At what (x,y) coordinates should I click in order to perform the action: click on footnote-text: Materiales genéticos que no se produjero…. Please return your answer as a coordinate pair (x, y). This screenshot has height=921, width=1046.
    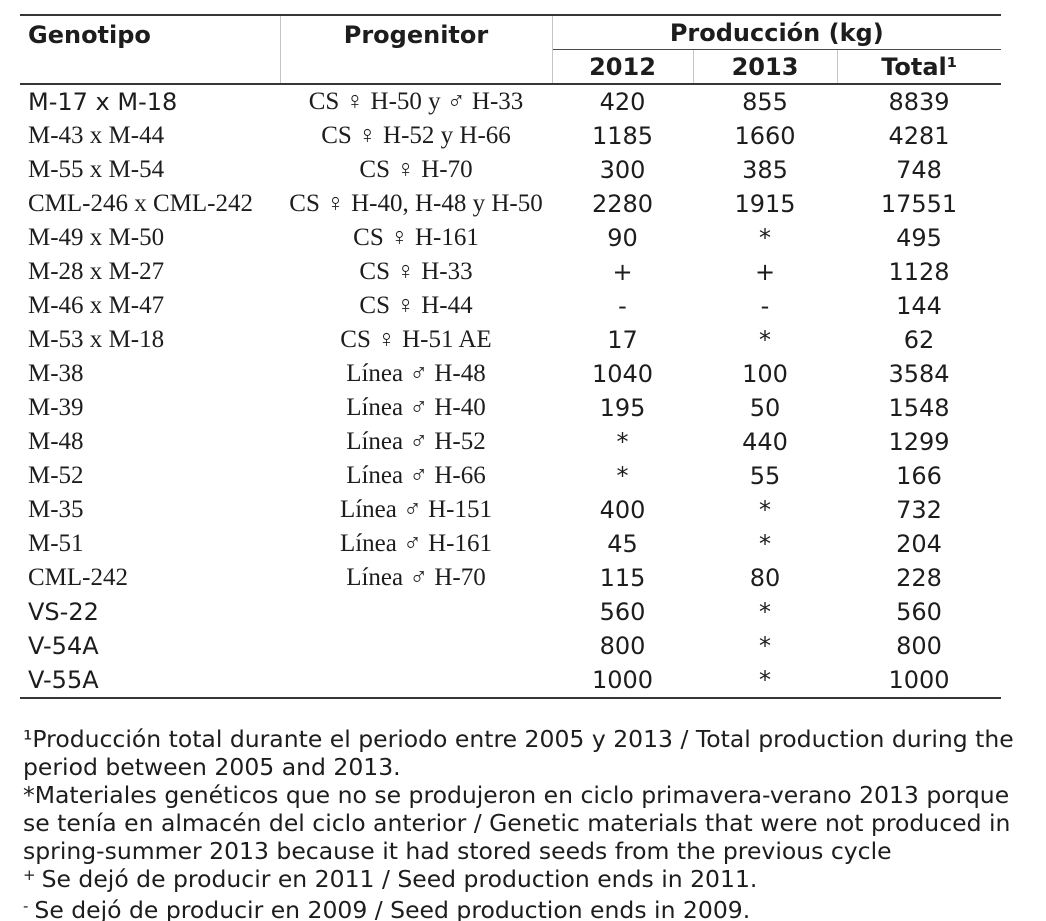
    Looking at the image, I should click on (517, 823).